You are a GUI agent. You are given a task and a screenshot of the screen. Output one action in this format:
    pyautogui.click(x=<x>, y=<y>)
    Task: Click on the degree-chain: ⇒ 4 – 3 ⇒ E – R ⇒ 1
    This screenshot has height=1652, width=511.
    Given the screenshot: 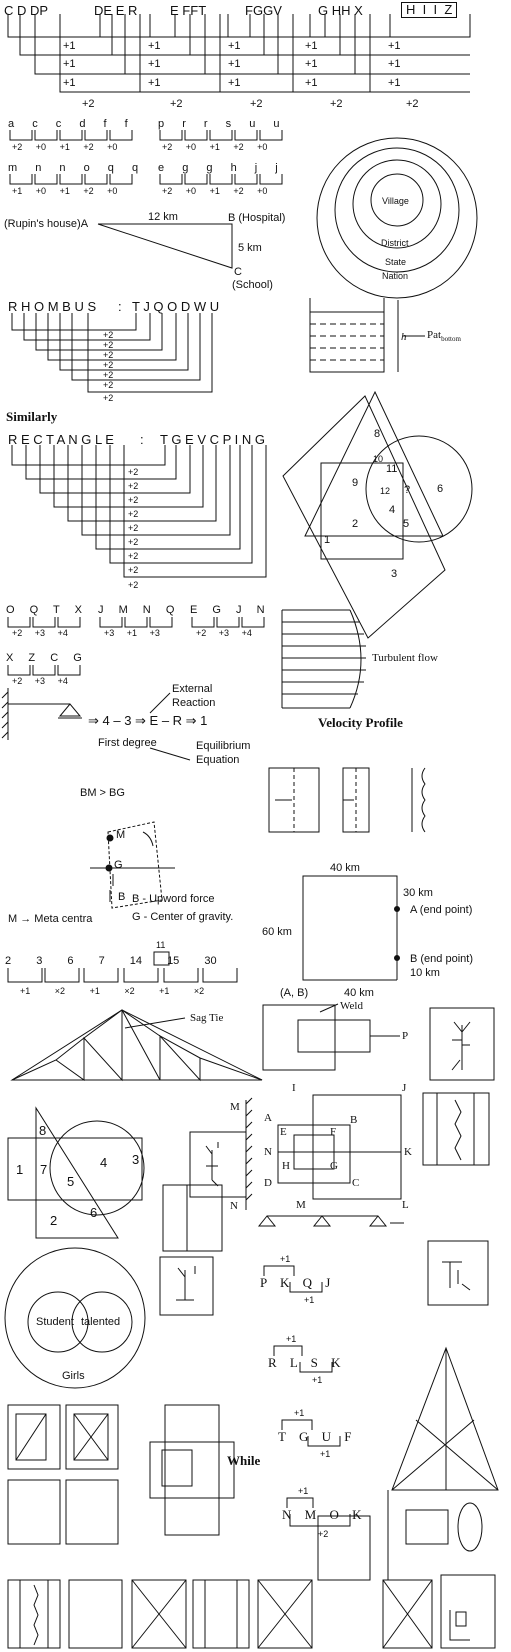 What is the action you would take?
    pyautogui.click(x=148, y=720)
    